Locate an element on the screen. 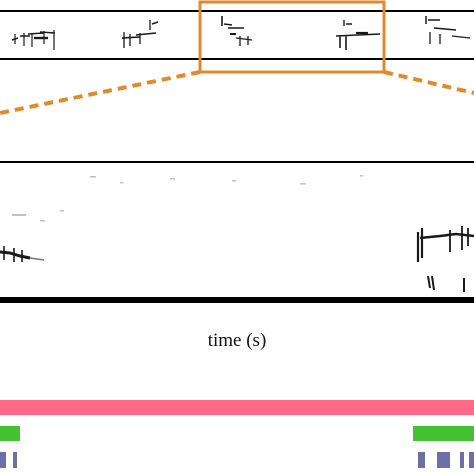  annotation-tracks is located at coordinates (237, 434).